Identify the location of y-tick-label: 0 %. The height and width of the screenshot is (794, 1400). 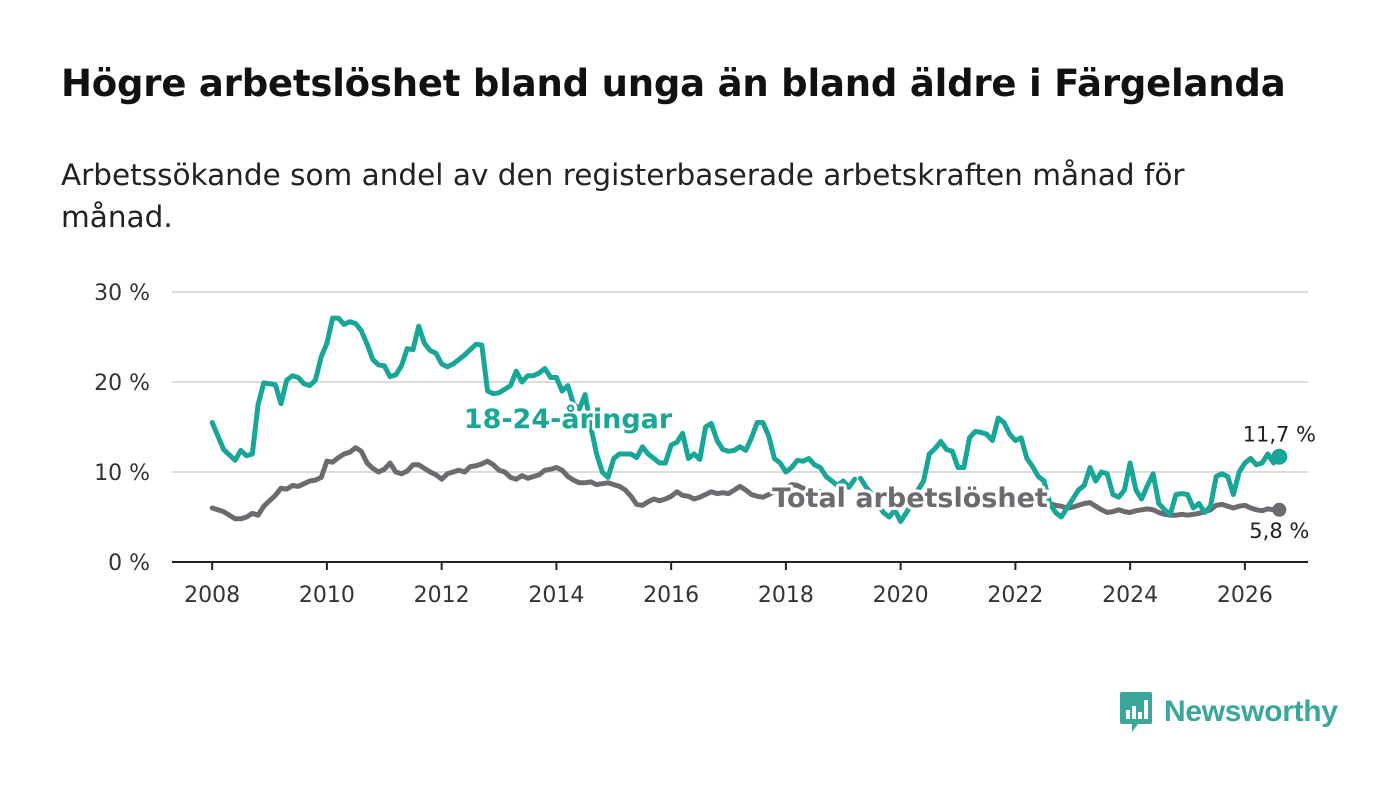
(129, 563).